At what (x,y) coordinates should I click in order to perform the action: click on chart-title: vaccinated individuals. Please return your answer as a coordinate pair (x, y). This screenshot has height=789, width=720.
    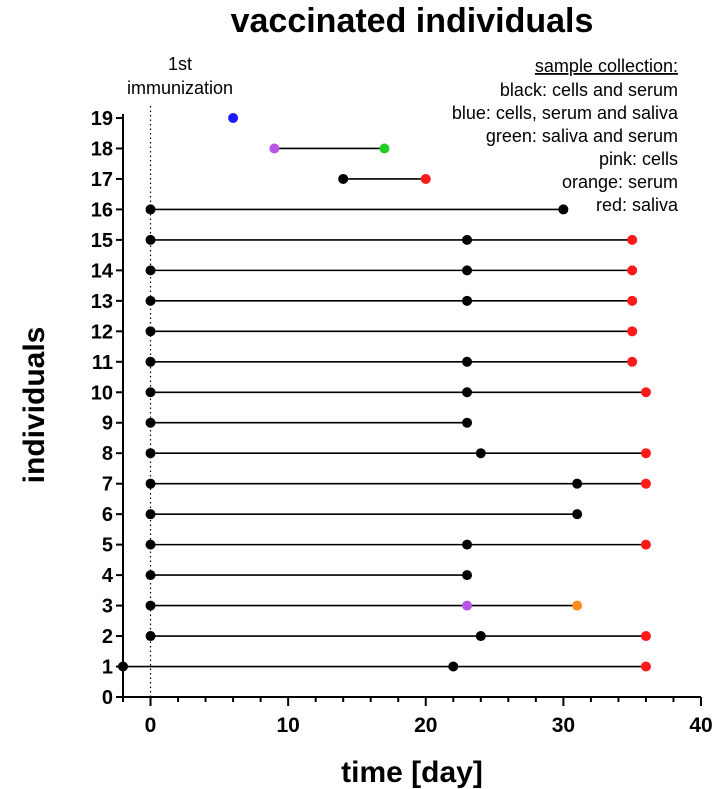
    Looking at the image, I should click on (412, 21).